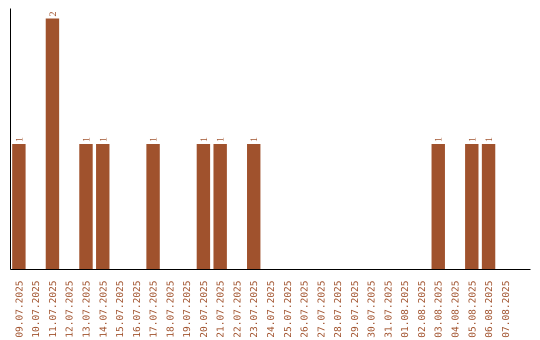  Describe the element at coordinates (170, 309) in the screenshot. I see `x-tick-label: 18.07.2025` at that location.